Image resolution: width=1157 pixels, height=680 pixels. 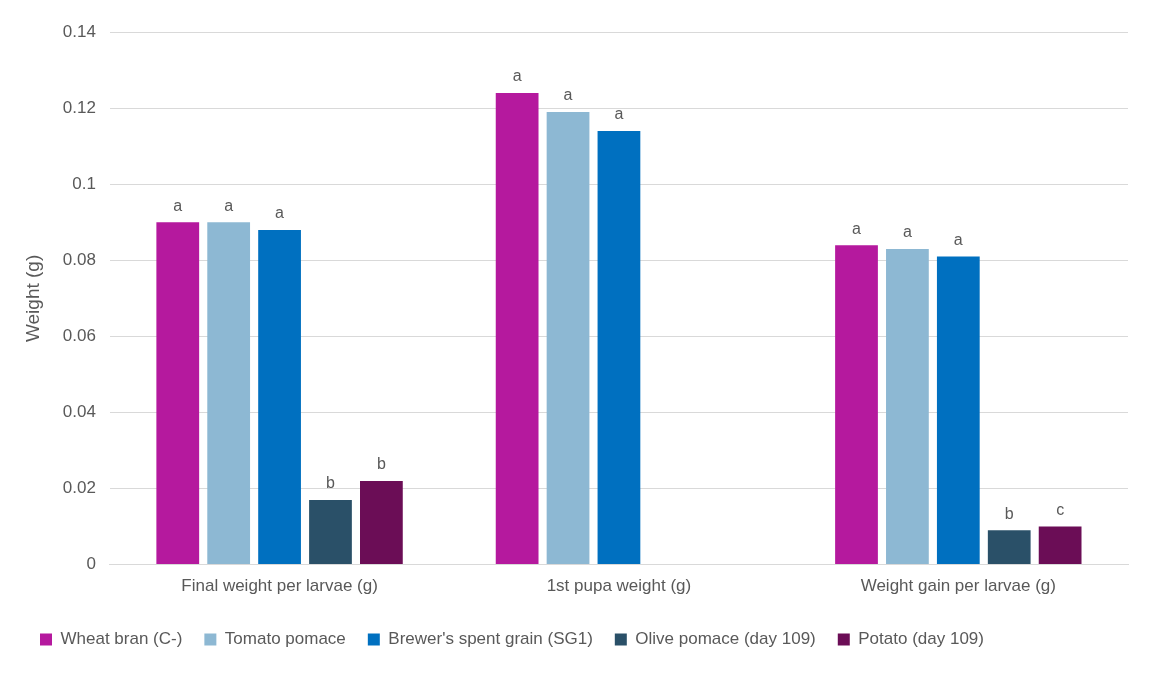 I want to click on legend-label: Olive pomace (day 109), so click(x=725, y=639).